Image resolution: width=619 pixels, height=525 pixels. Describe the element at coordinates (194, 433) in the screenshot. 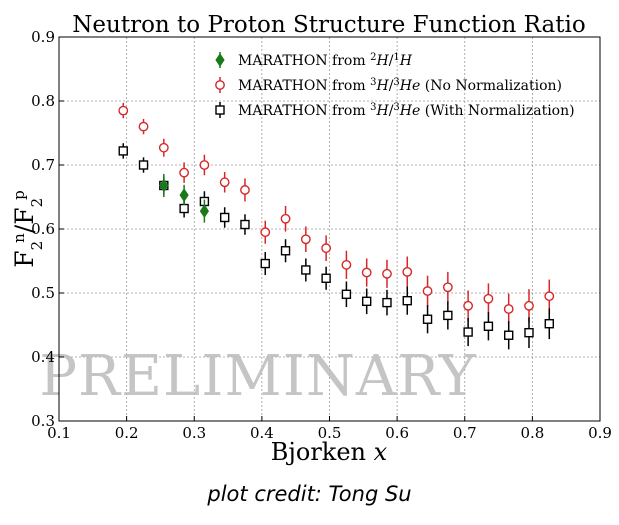

I see `x-tick-label: 0.3` at that location.